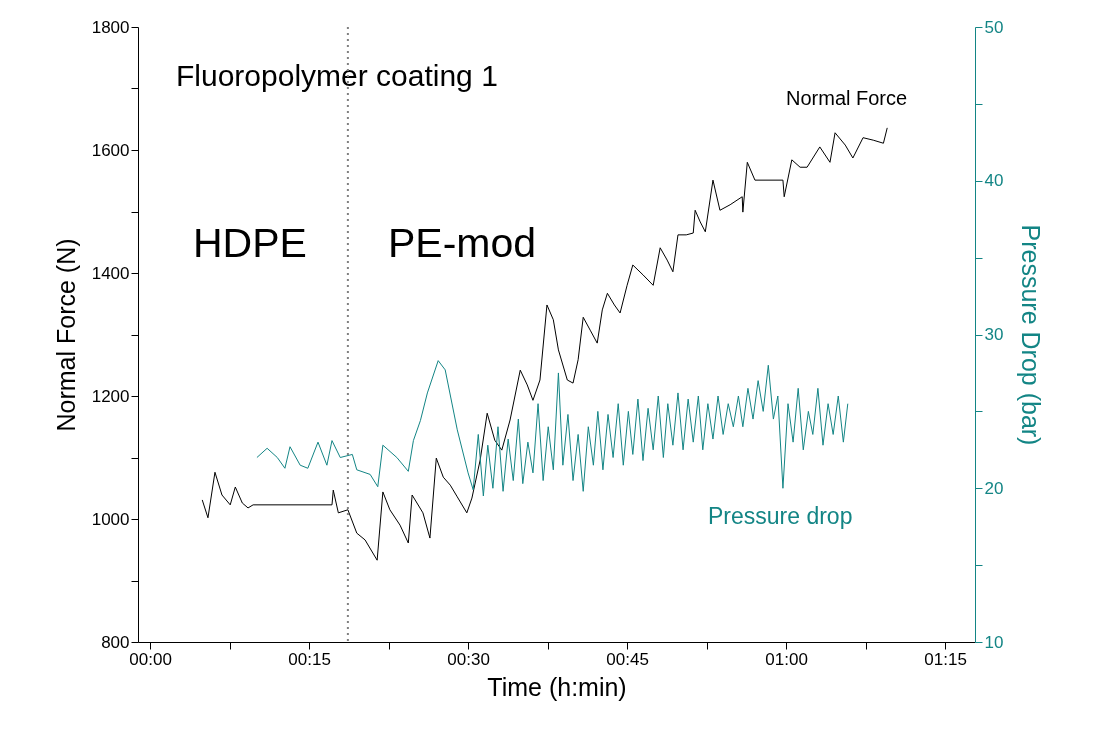 The width and height of the screenshot is (1095, 735). What do you see at coordinates (552, 428) in the screenshot?
I see `line-series` at bounding box center [552, 428].